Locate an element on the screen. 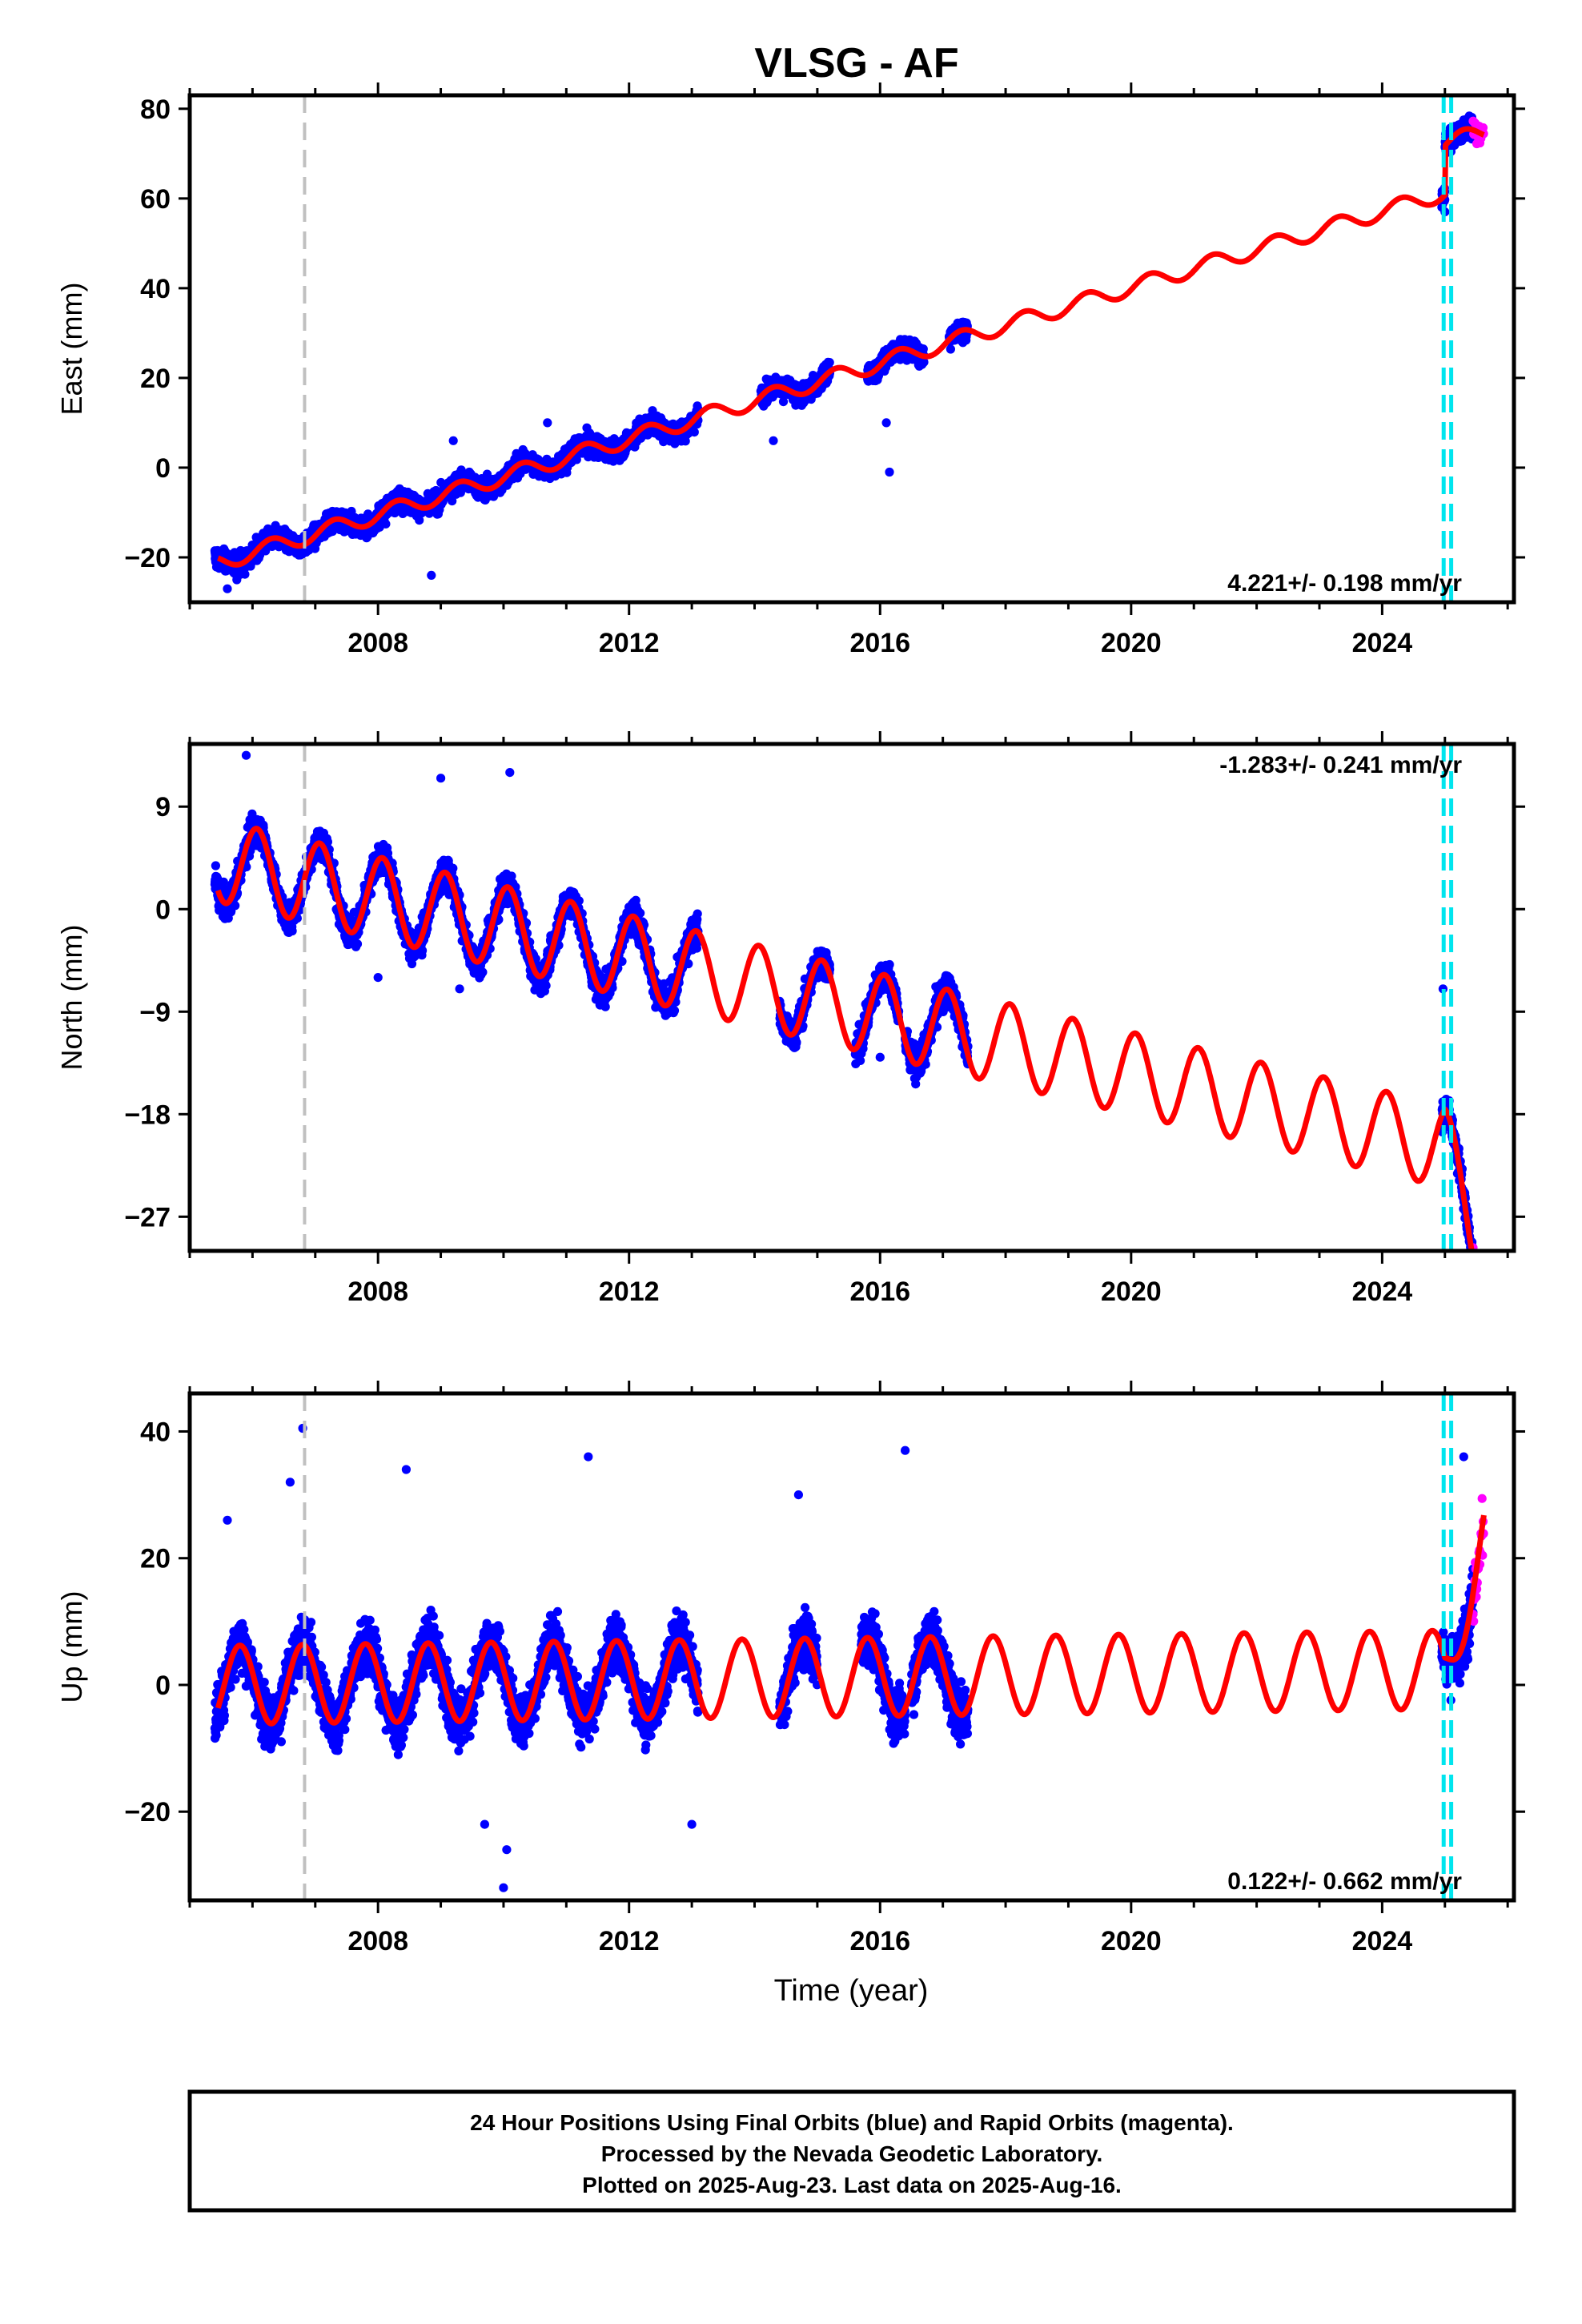 The height and width of the screenshot is (2324, 1582). y-tick-label: 60 is located at coordinates (155, 199).